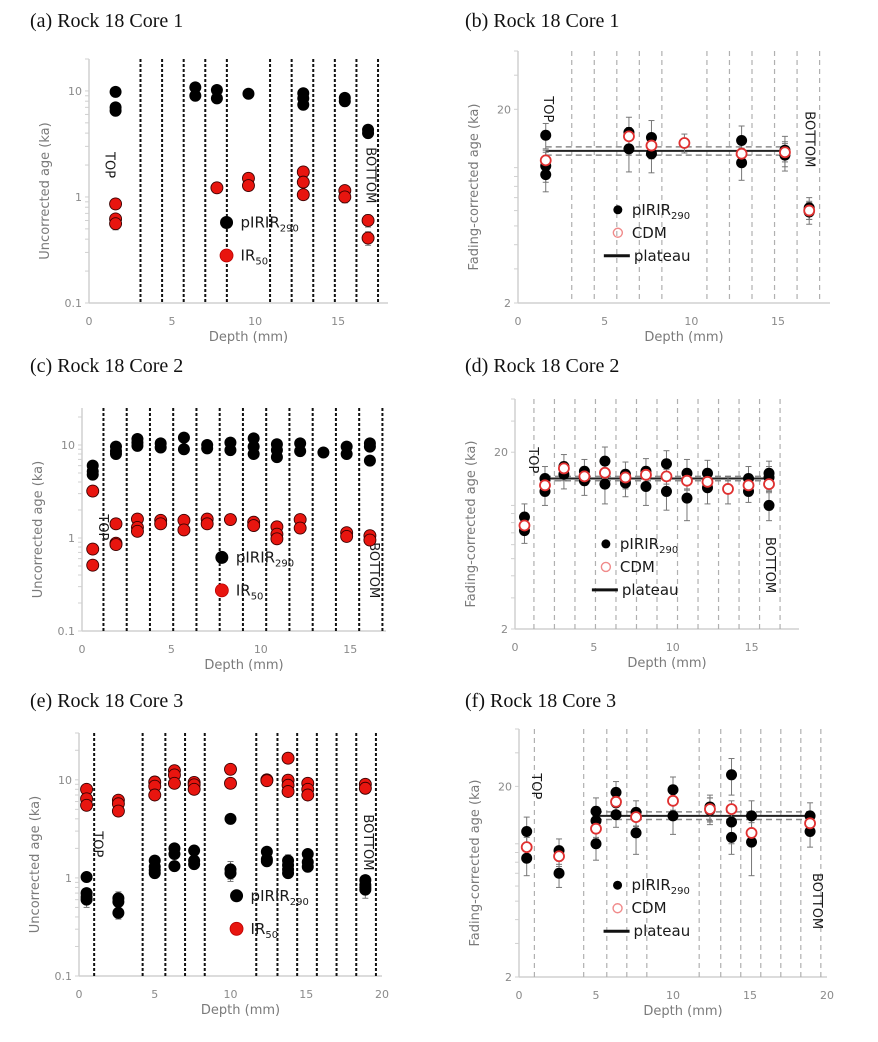 The height and width of the screenshot is (1042, 878). Describe the element at coordinates (618, 232) in the screenshot. I see `legend-marker-open-red` at that location.